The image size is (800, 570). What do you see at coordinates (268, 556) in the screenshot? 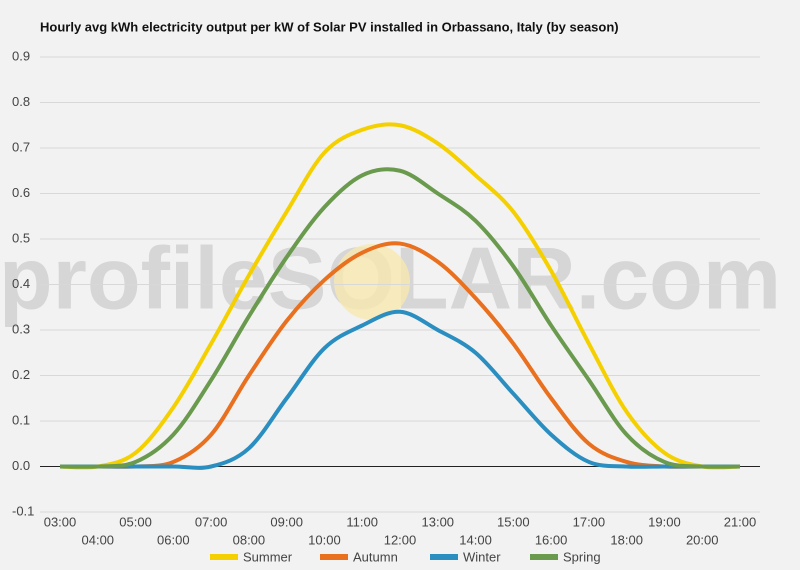
I see `legend-label: Summer` at bounding box center [268, 556].